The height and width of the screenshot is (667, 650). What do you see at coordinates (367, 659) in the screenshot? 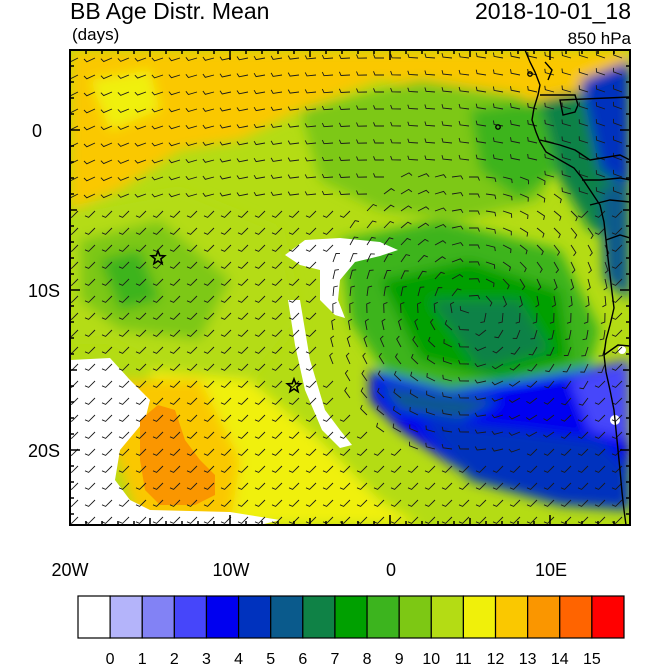
I see `colorbar-label: 8` at bounding box center [367, 659].